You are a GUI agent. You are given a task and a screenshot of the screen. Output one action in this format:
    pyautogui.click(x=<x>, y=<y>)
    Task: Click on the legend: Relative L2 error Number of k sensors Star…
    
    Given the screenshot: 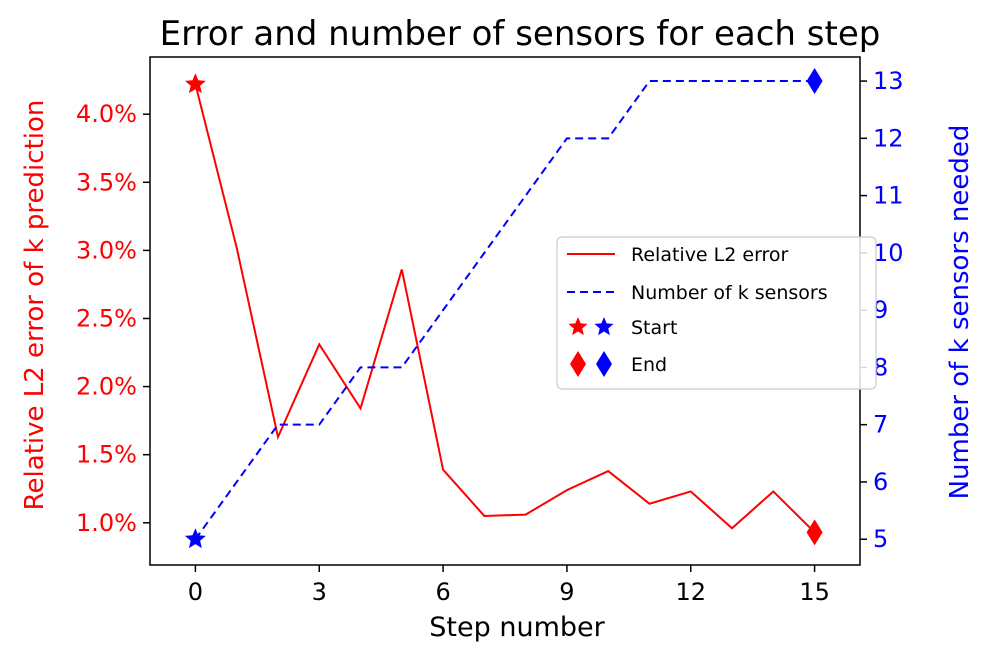 What is the action you would take?
    pyautogui.click(x=716, y=313)
    